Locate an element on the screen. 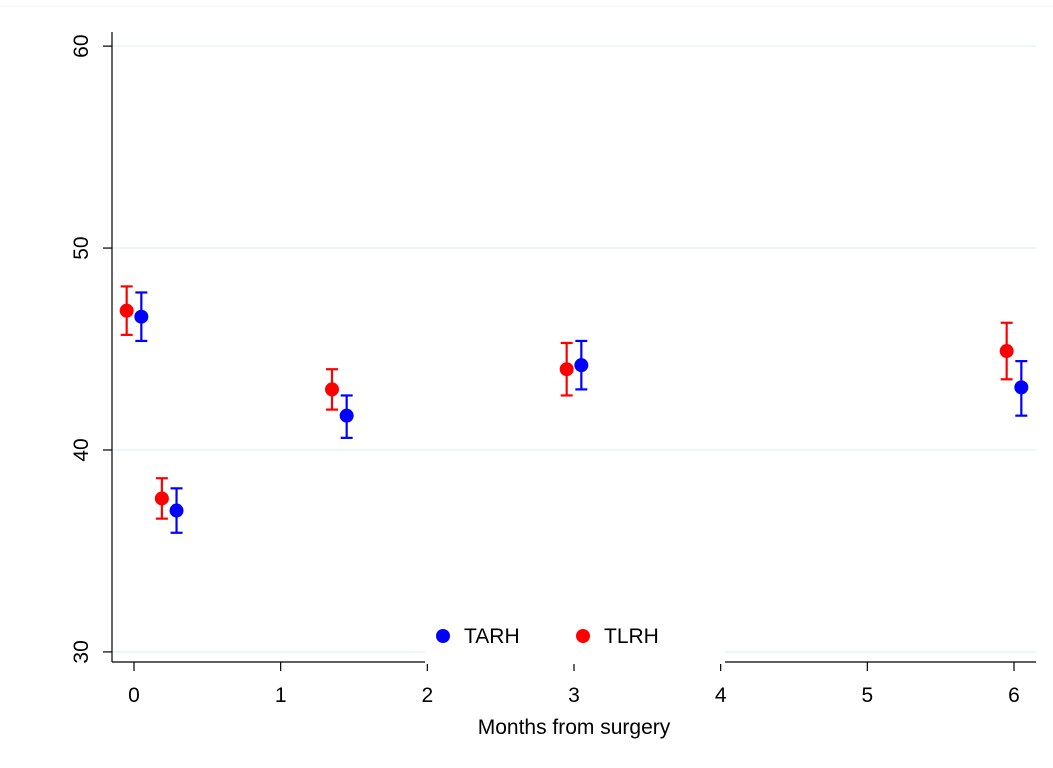 The image size is (1053, 768). x-tick-label: 1 is located at coordinates (281, 695).